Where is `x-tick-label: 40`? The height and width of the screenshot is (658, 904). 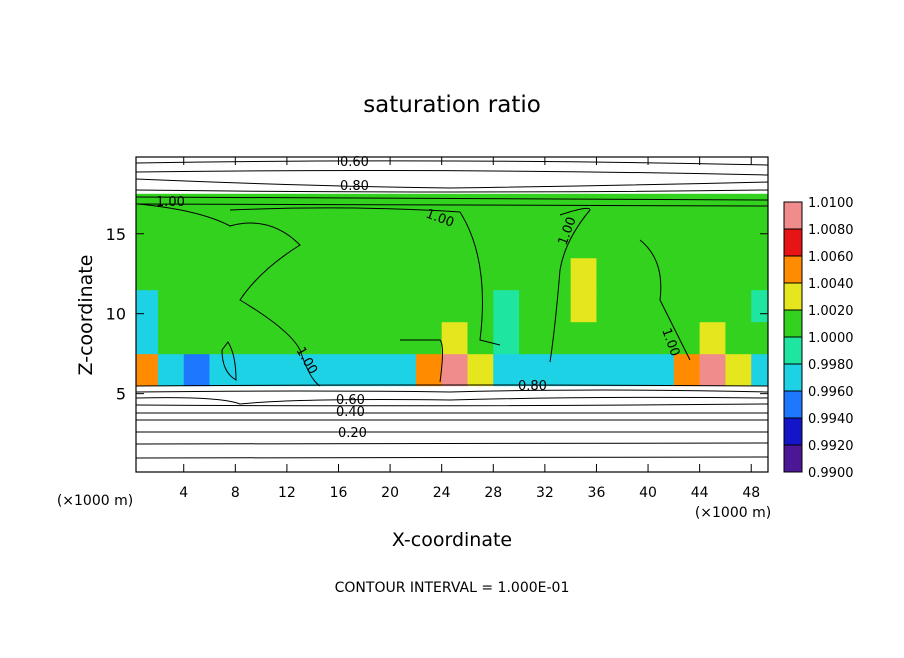
x-tick-label: 40 is located at coordinates (648, 493).